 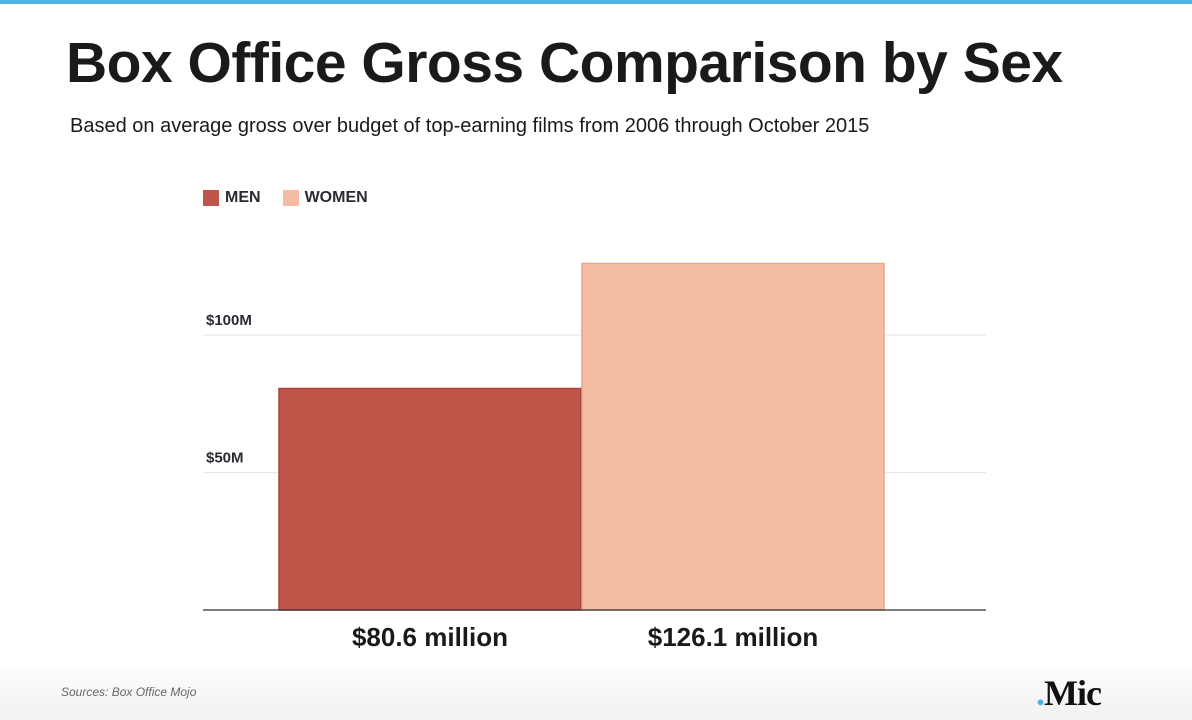 What do you see at coordinates (211, 198) in the screenshot?
I see `legend-swatch-men` at bounding box center [211, 198].